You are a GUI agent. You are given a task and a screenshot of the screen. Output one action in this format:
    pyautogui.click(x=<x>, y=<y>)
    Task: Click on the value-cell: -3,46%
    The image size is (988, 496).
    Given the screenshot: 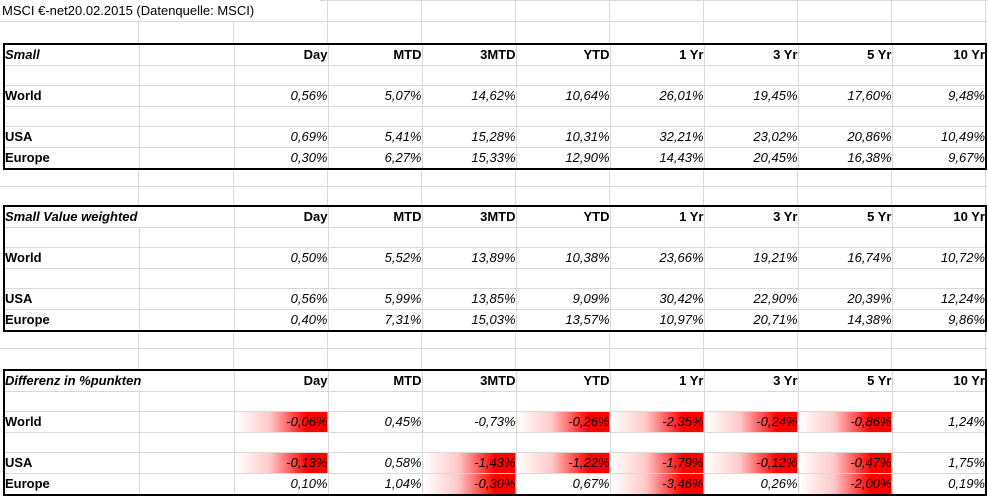 What is the action you would take?
    pyautogui.click(x=657, y=484)
    